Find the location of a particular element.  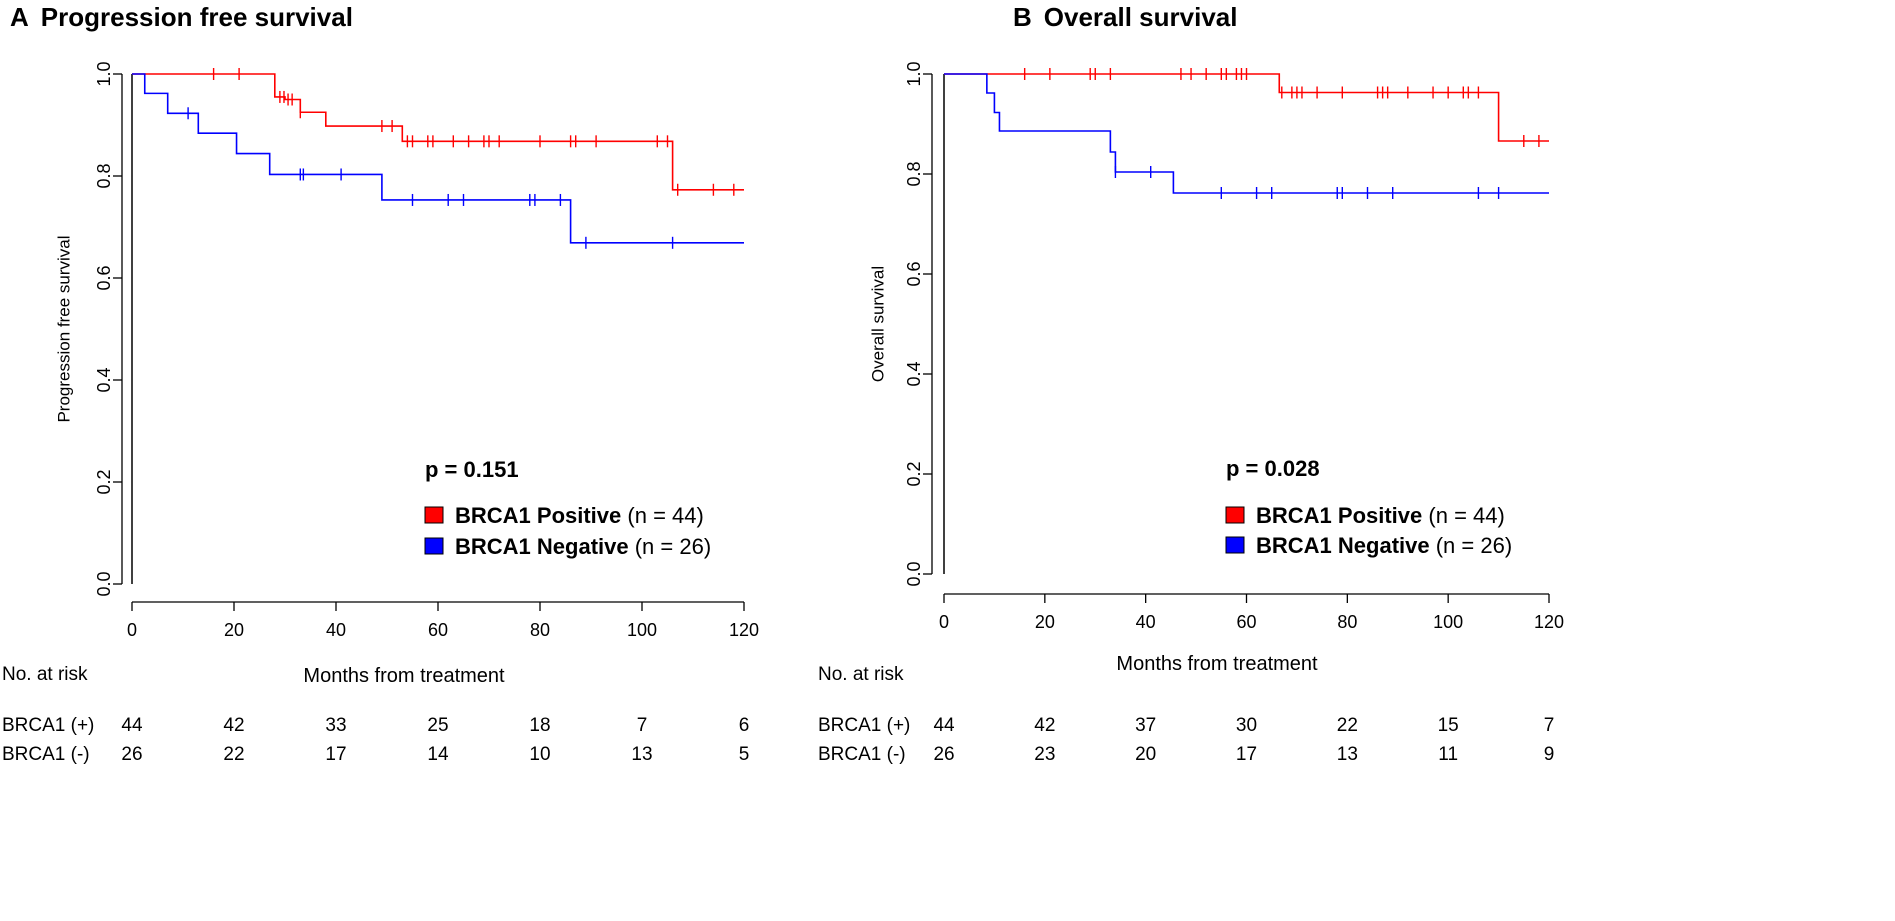

panel-a-risk-value: 14 is located at coordinates (438, 754).